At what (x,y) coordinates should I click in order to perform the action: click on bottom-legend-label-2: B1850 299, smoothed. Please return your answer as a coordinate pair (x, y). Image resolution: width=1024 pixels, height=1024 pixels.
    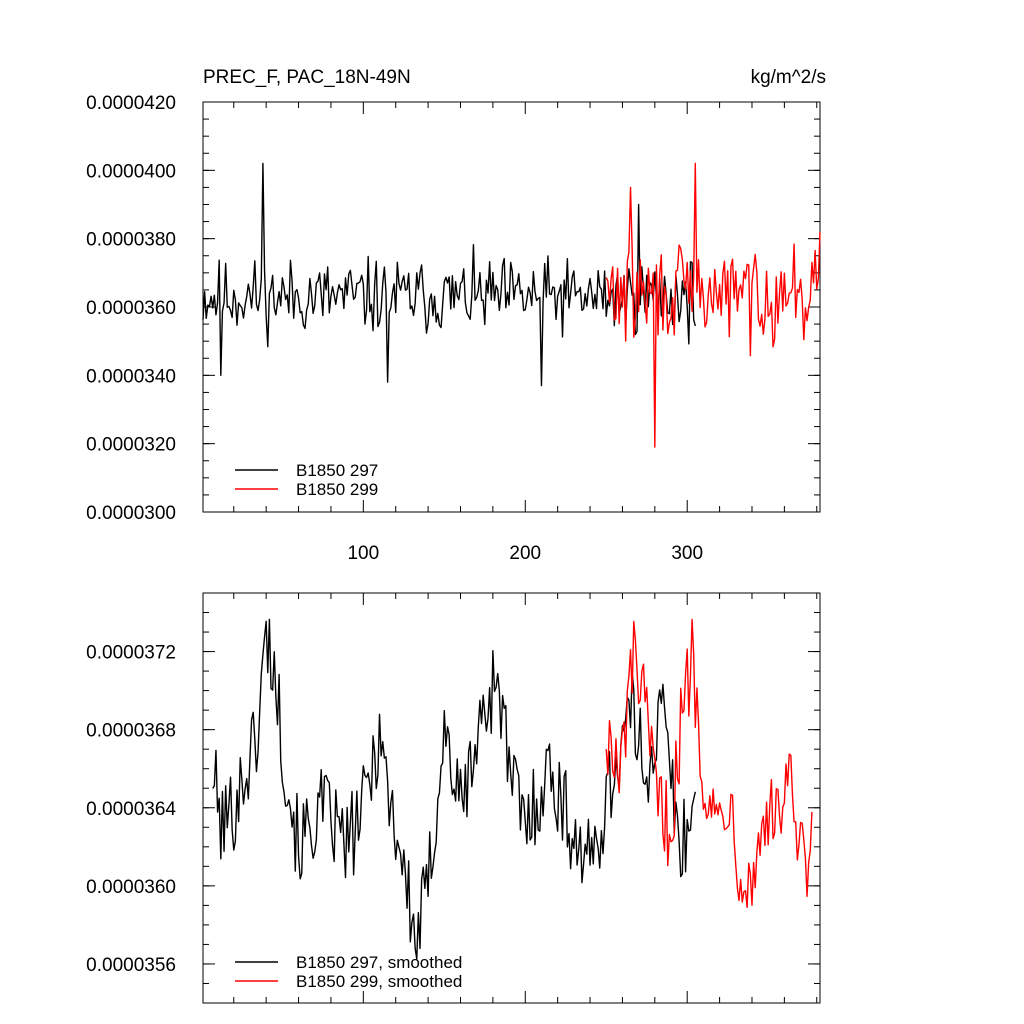
    Looking at the image, I should click on (379, 981).